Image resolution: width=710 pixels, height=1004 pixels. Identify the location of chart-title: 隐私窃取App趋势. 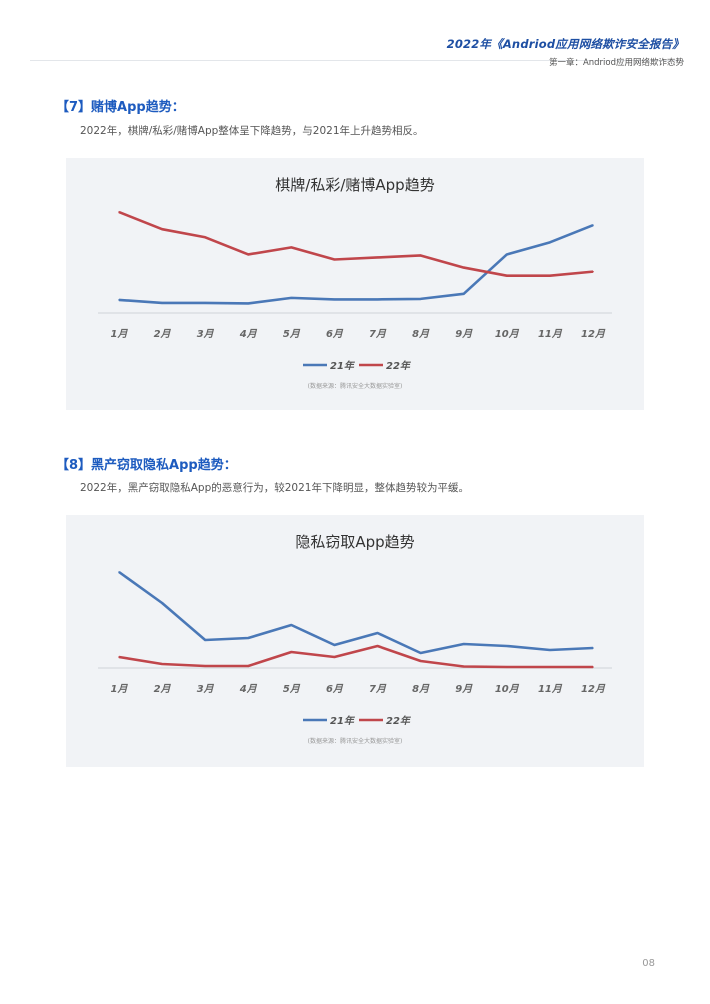
(354, 542).